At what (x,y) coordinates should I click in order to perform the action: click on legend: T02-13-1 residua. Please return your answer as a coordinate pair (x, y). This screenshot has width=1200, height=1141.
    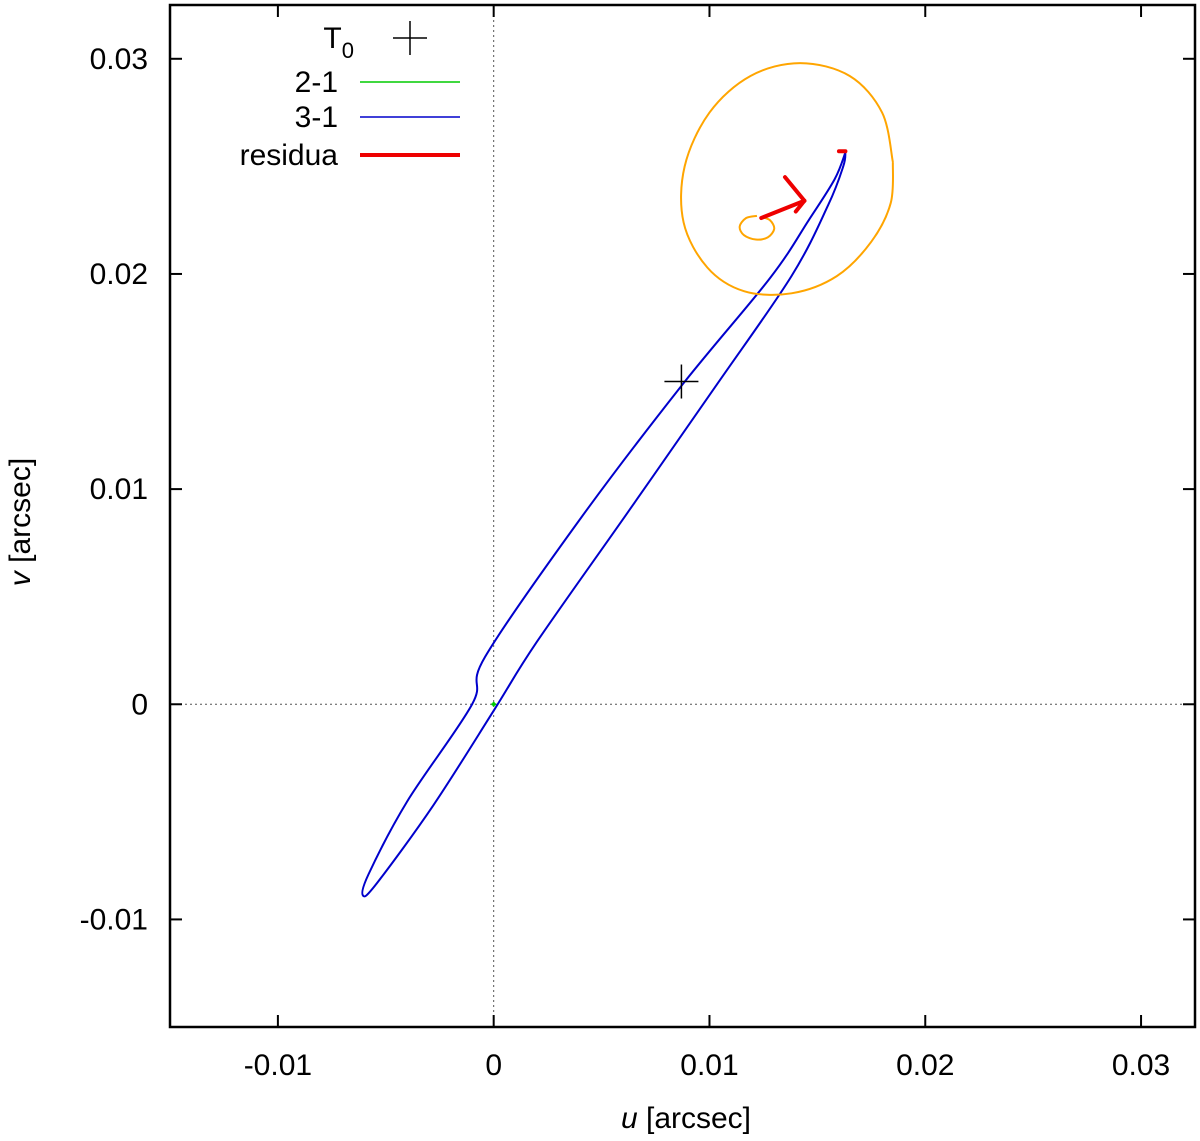
    Looking at the image, I should click on (350, 96).